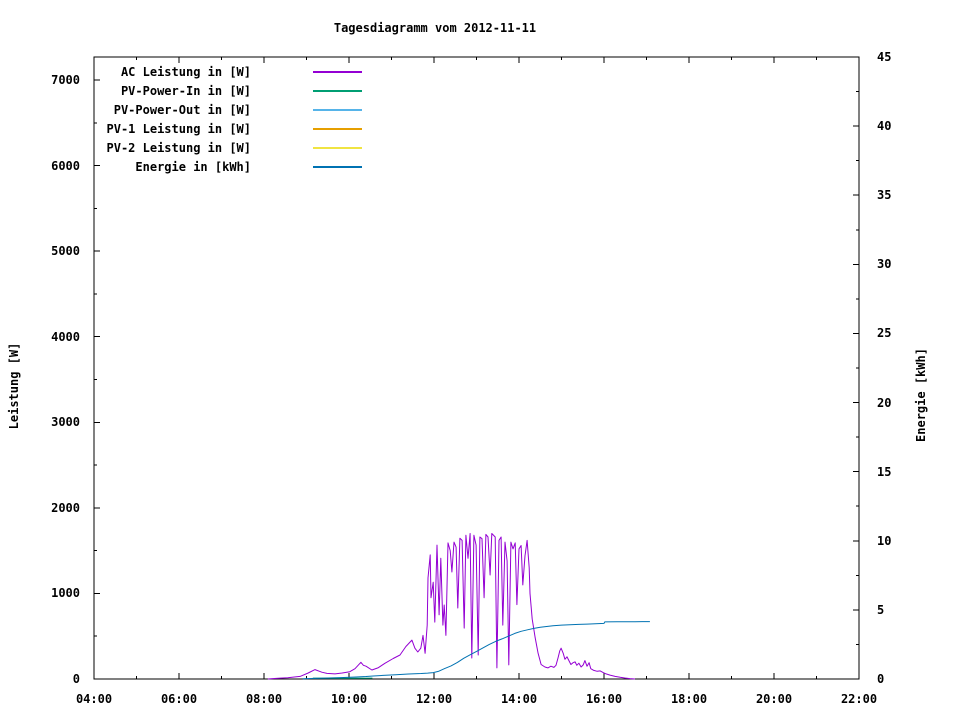 The height and width of the screenshot is (720, 960). What do you see at coordinates (884, 126) in the screenshot?
I see `y-right-tick-label: 40` at bounding box center [884, 126].